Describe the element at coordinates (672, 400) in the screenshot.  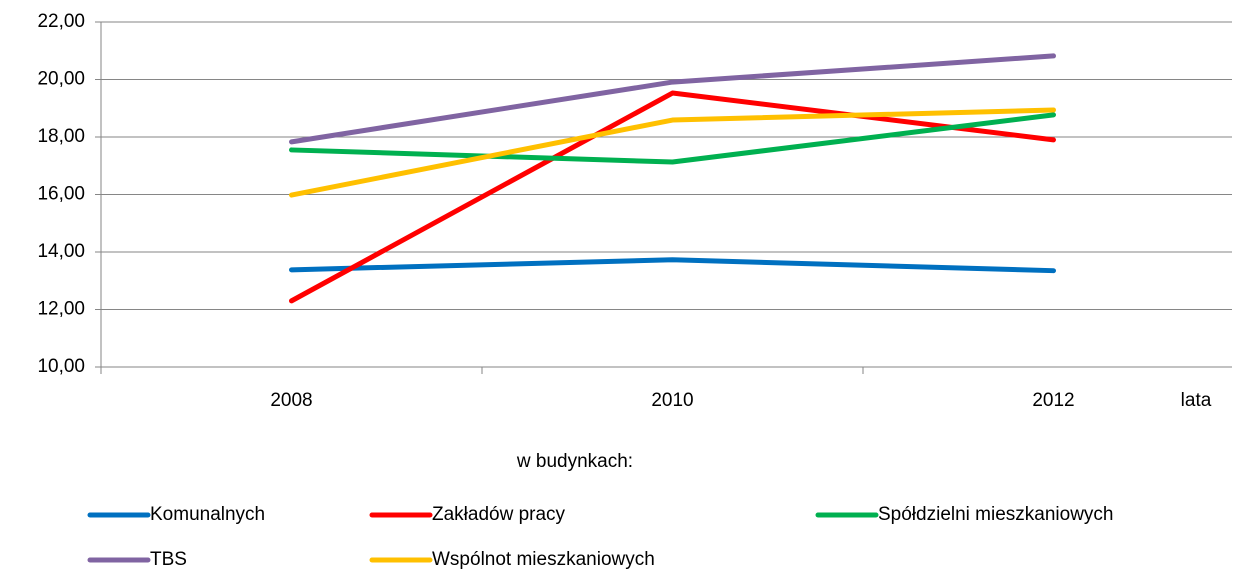
I see `x-tick-label: 2010` at that location.